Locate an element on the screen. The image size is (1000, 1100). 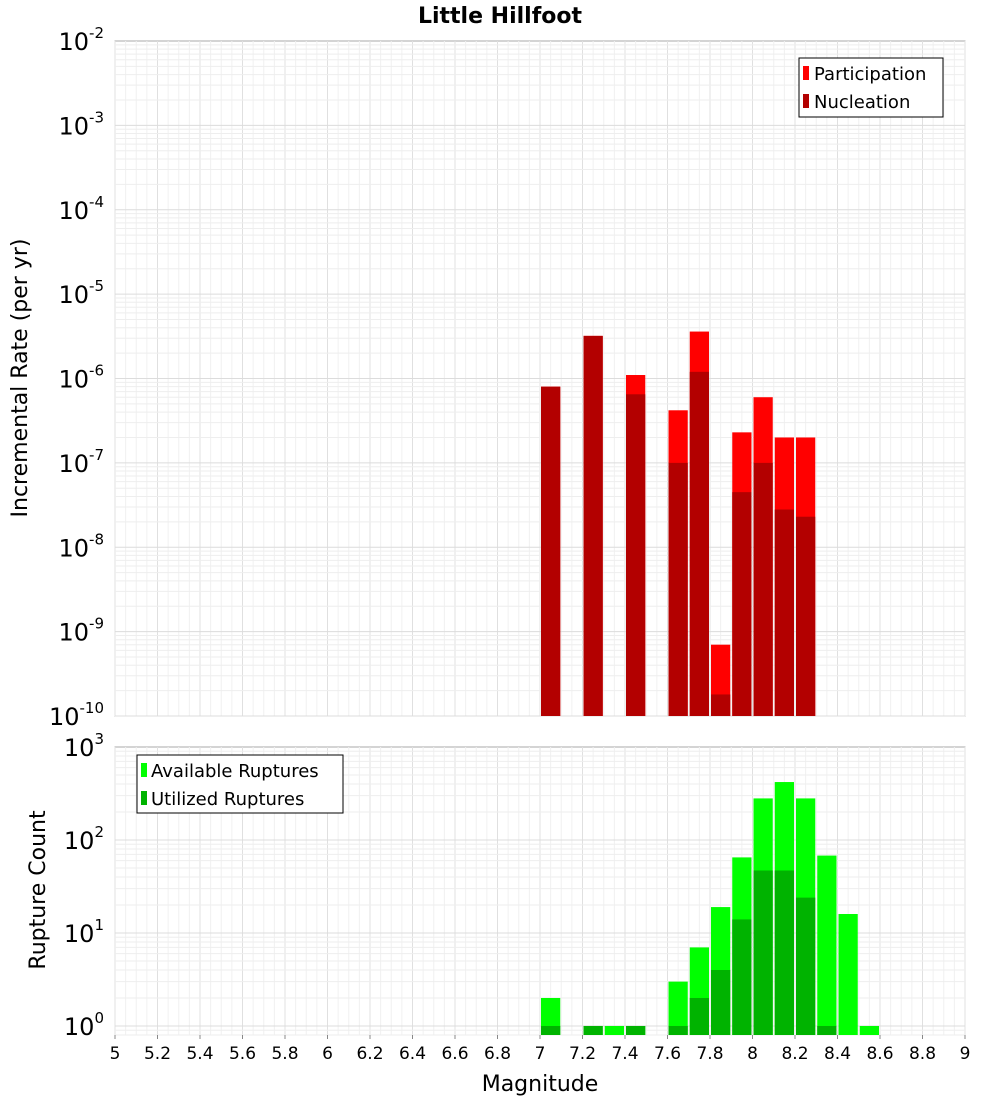
top-legend-box is located at coordinates (871, 87).